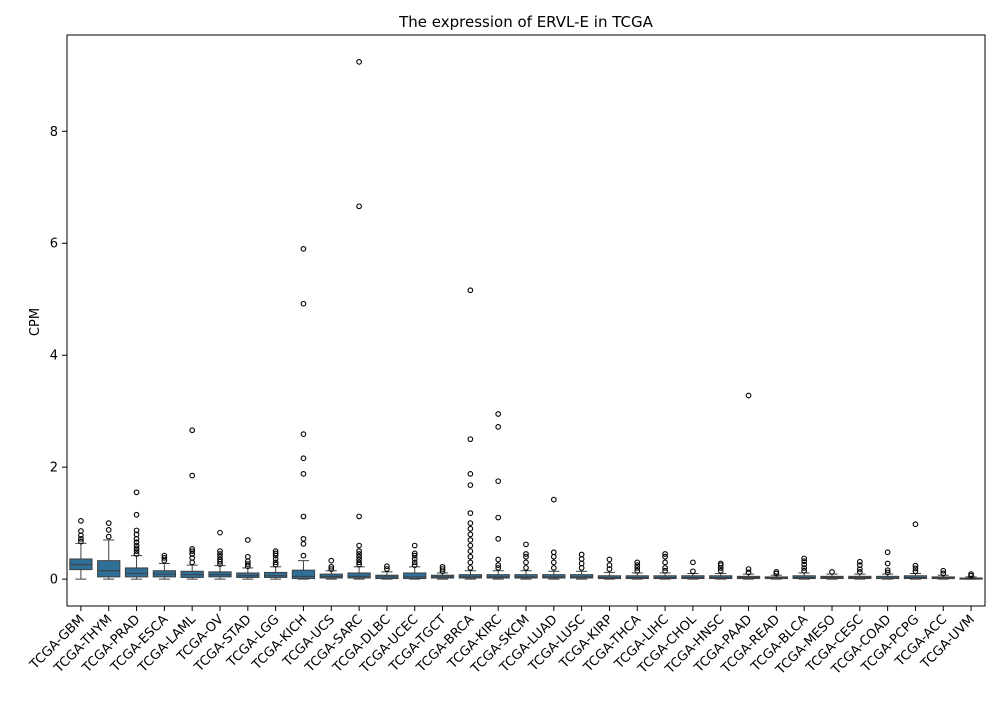 This screenshot has width=1000, height=704. Describe the element at coordinates (54, 580) in the screenshot. I see `y-tick-label: 0` at that location.